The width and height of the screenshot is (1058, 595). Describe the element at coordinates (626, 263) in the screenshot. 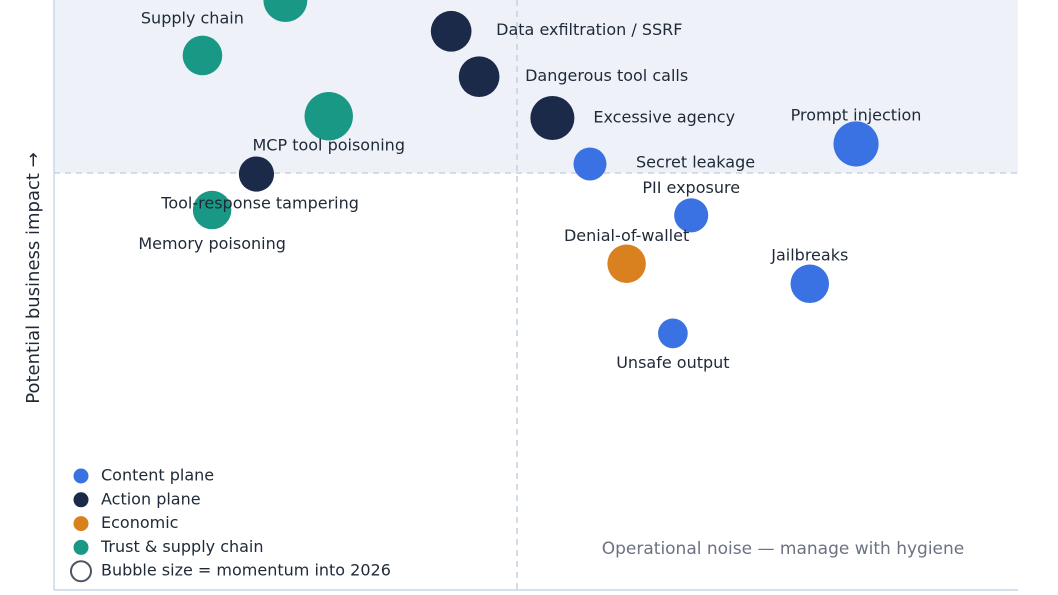

I see `bubble-denial-of-wallet` at that location.